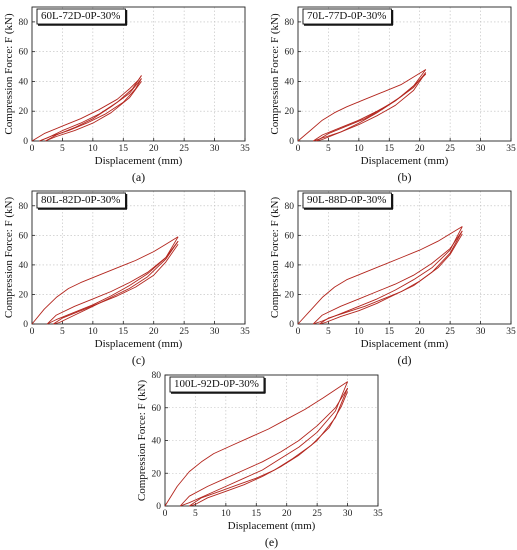  I want to click on panel-caption: (c), so click(138, 360).